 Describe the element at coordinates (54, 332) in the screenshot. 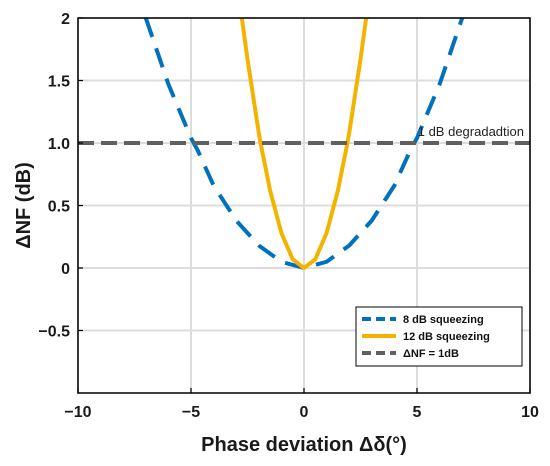

I see `y-tick-label: −0.5` at that location.